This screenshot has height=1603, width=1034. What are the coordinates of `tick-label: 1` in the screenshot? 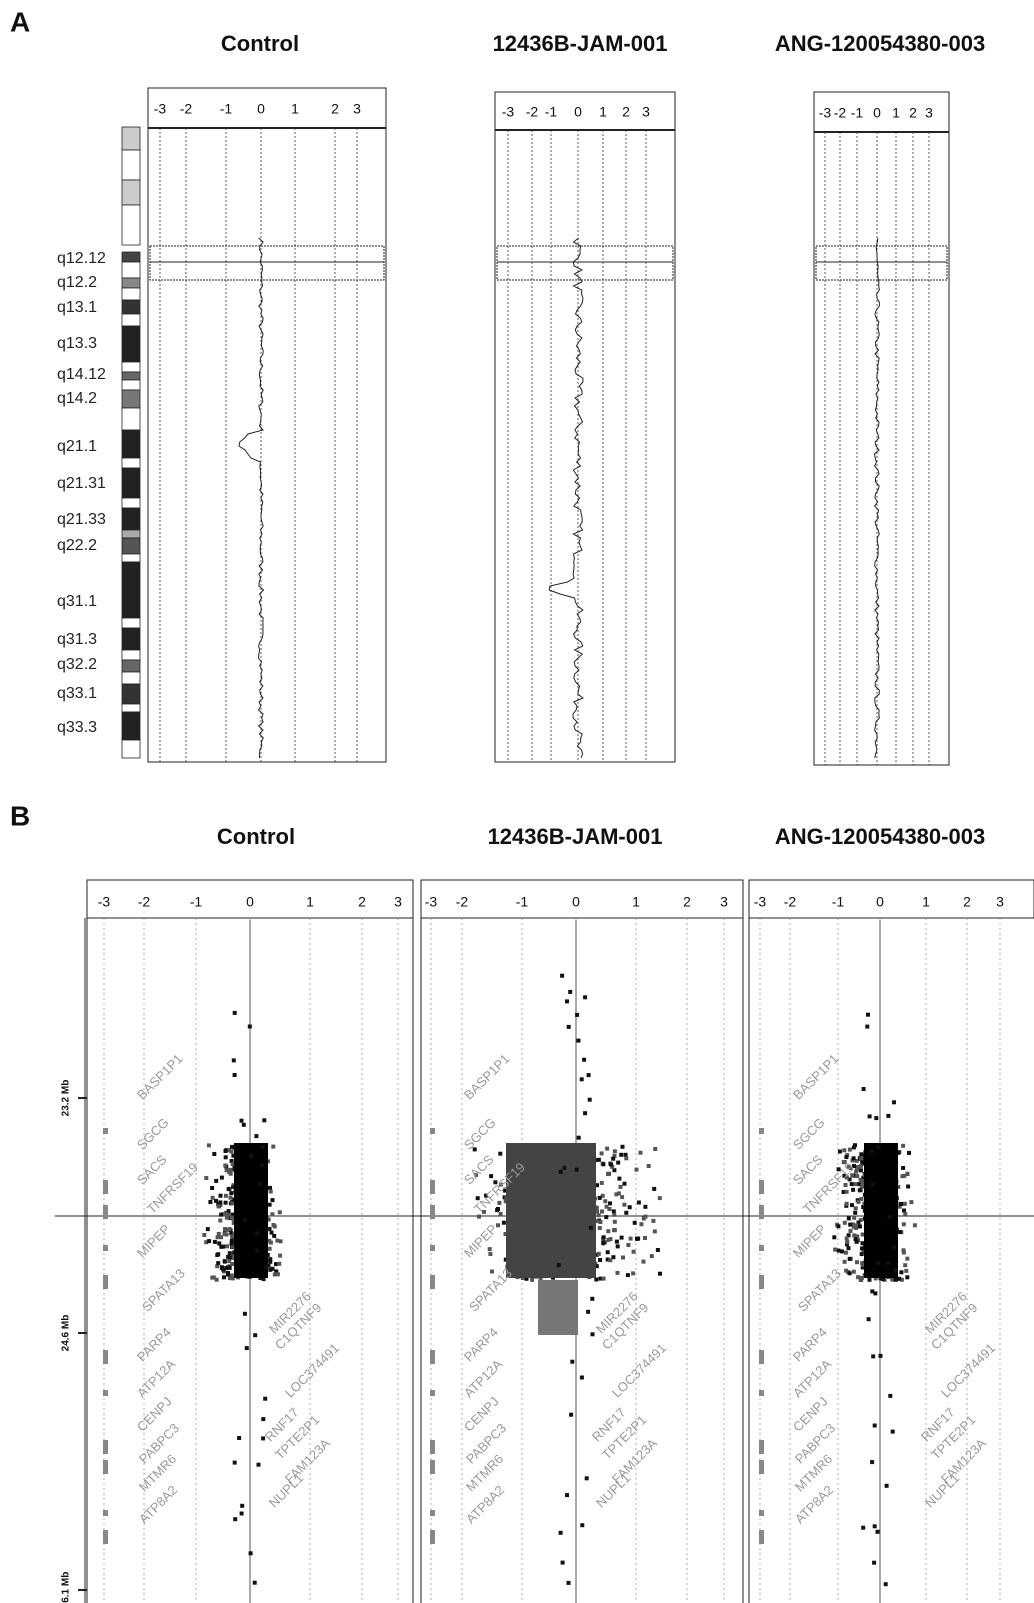 It's located at (926, 902).